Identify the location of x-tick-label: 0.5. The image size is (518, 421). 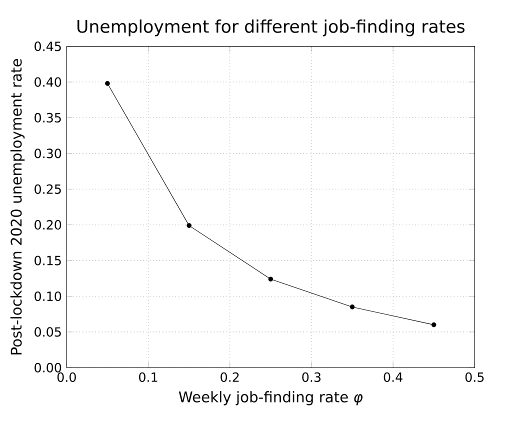
(474, 377).